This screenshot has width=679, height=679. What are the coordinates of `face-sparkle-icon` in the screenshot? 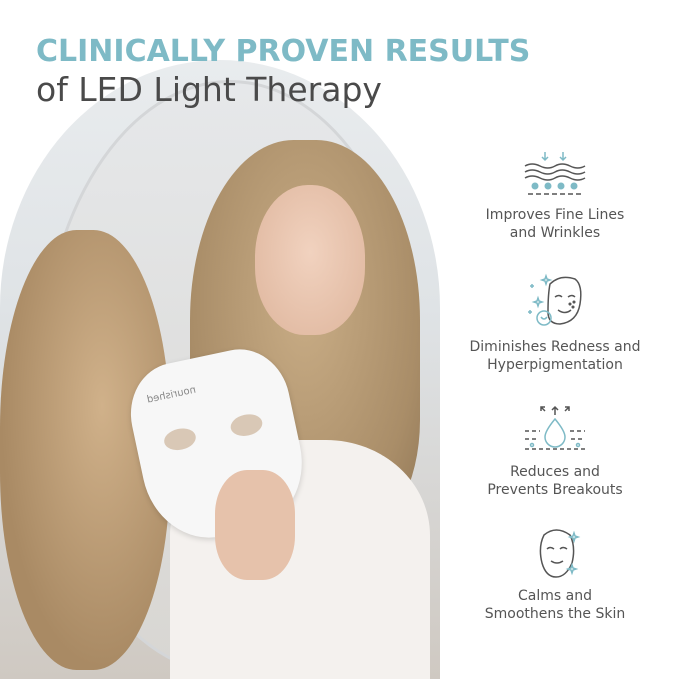 It's located at (555, 299).